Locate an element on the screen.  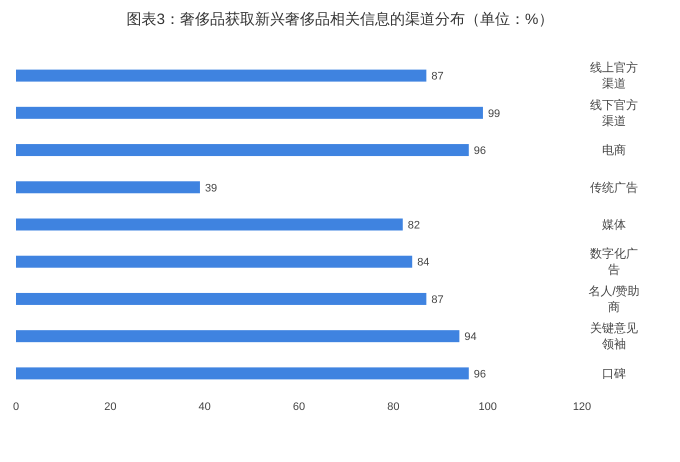
data-label: 84 is located at coordinates (423, 262).